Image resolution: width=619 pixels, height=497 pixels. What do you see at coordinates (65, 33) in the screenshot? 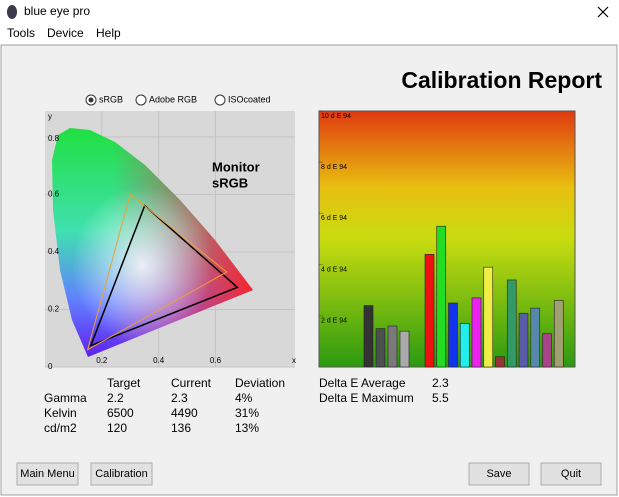
I see `menu-item: Device` at bounding box center [65, 33].